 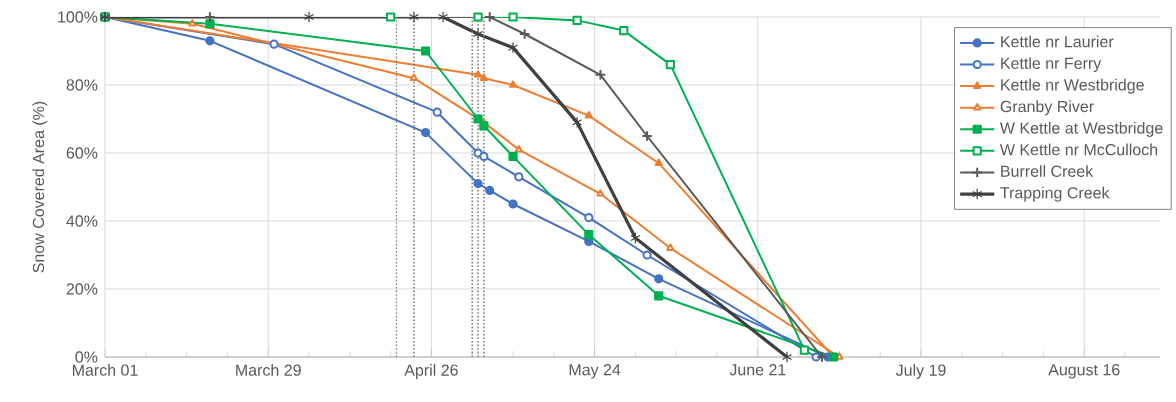 What do you see at coordinates (1078, 149) in the screenshot?
I see `legend-label: W Kettle nr McCulloch` at bounding box center [1078, 149].